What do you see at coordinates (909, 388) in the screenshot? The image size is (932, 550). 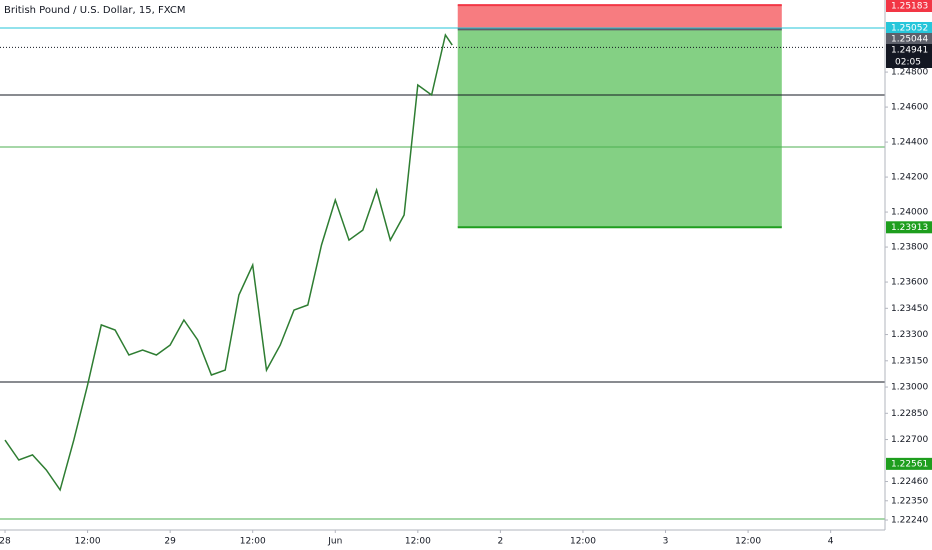 I see `y-tick-label: 1.23000` at bounding box center [909, 388].